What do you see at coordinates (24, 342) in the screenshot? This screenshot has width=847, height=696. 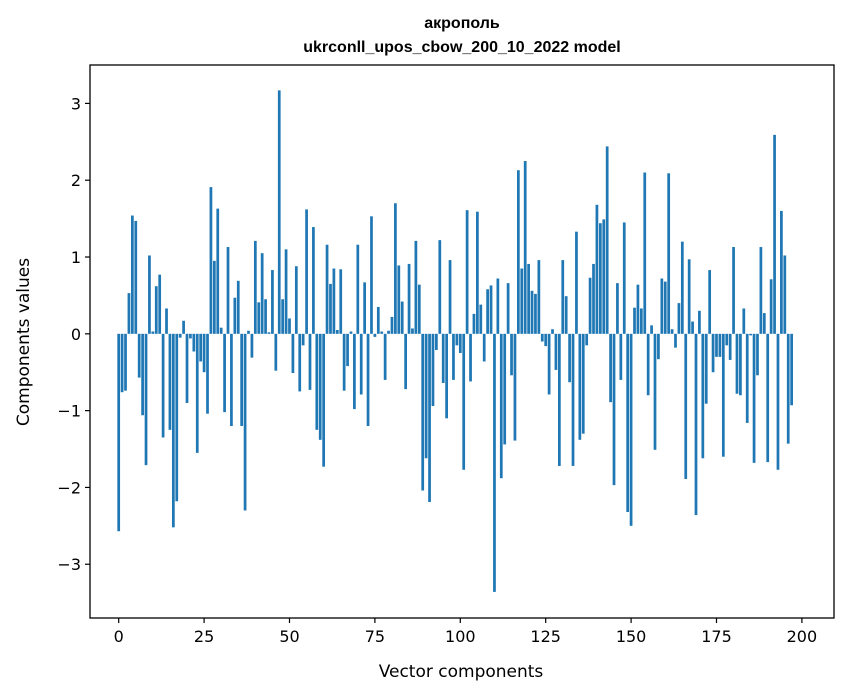 I see `y-axis-label: Components values` at bounding box center [24, 342].